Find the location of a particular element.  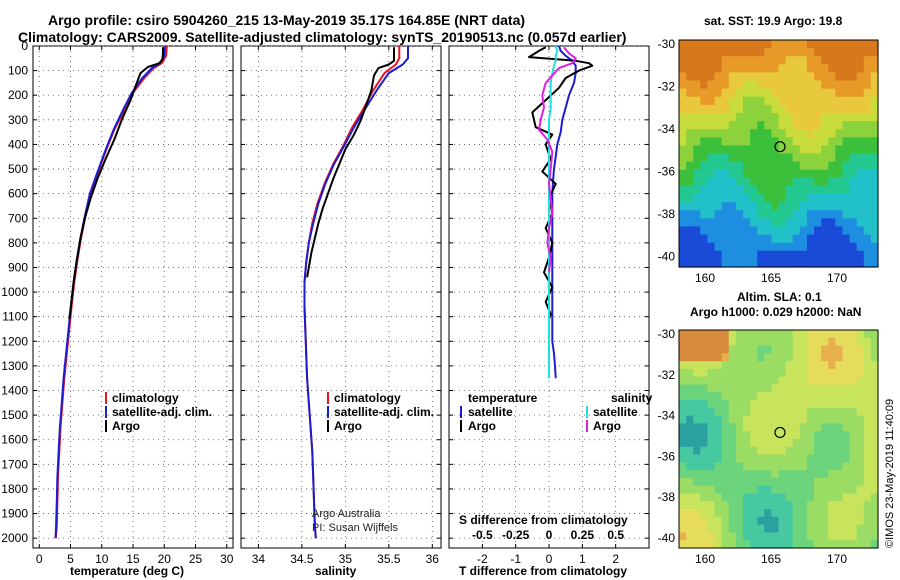

difference-xlabel-top: S difference from climatology is located at coordinates (543, 520).